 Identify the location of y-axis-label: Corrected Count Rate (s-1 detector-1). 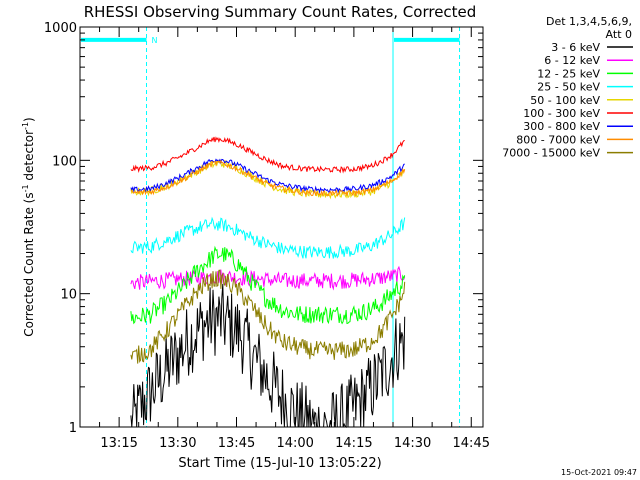
(28, 226).